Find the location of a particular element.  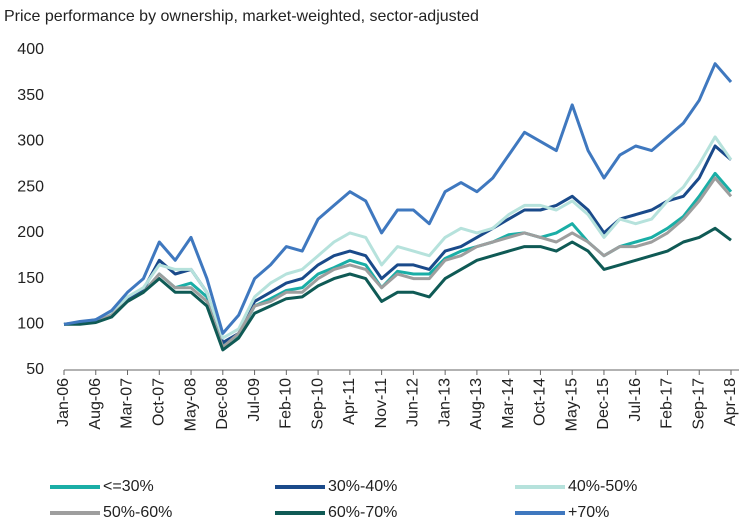

x-tick-label: Jun-12 is located at coordinates (413, 402).